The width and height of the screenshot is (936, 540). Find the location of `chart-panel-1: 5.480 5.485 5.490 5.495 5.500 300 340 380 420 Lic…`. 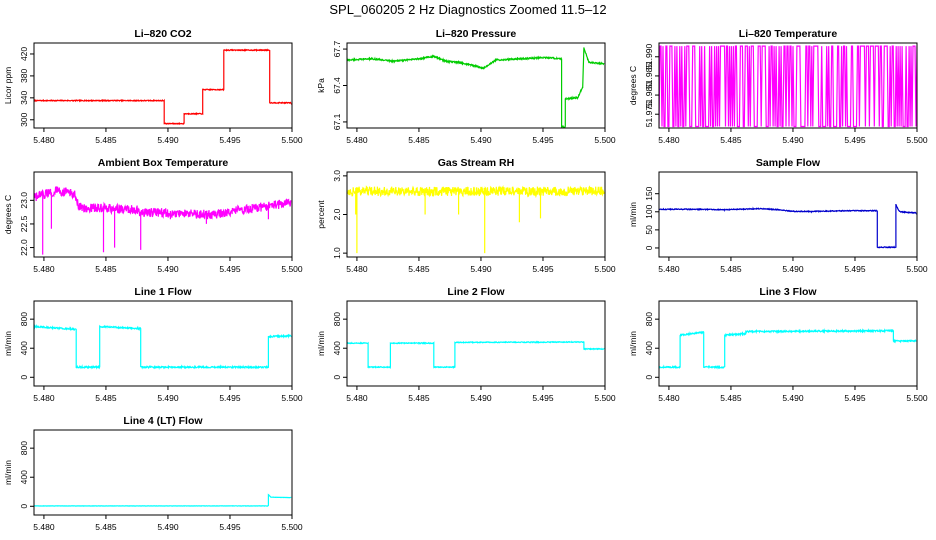

chart-panel-1: 5.480 5.485 5.490 5.495 5.500 300 340 380 420 Lic… is located at coordinates (153, 86).